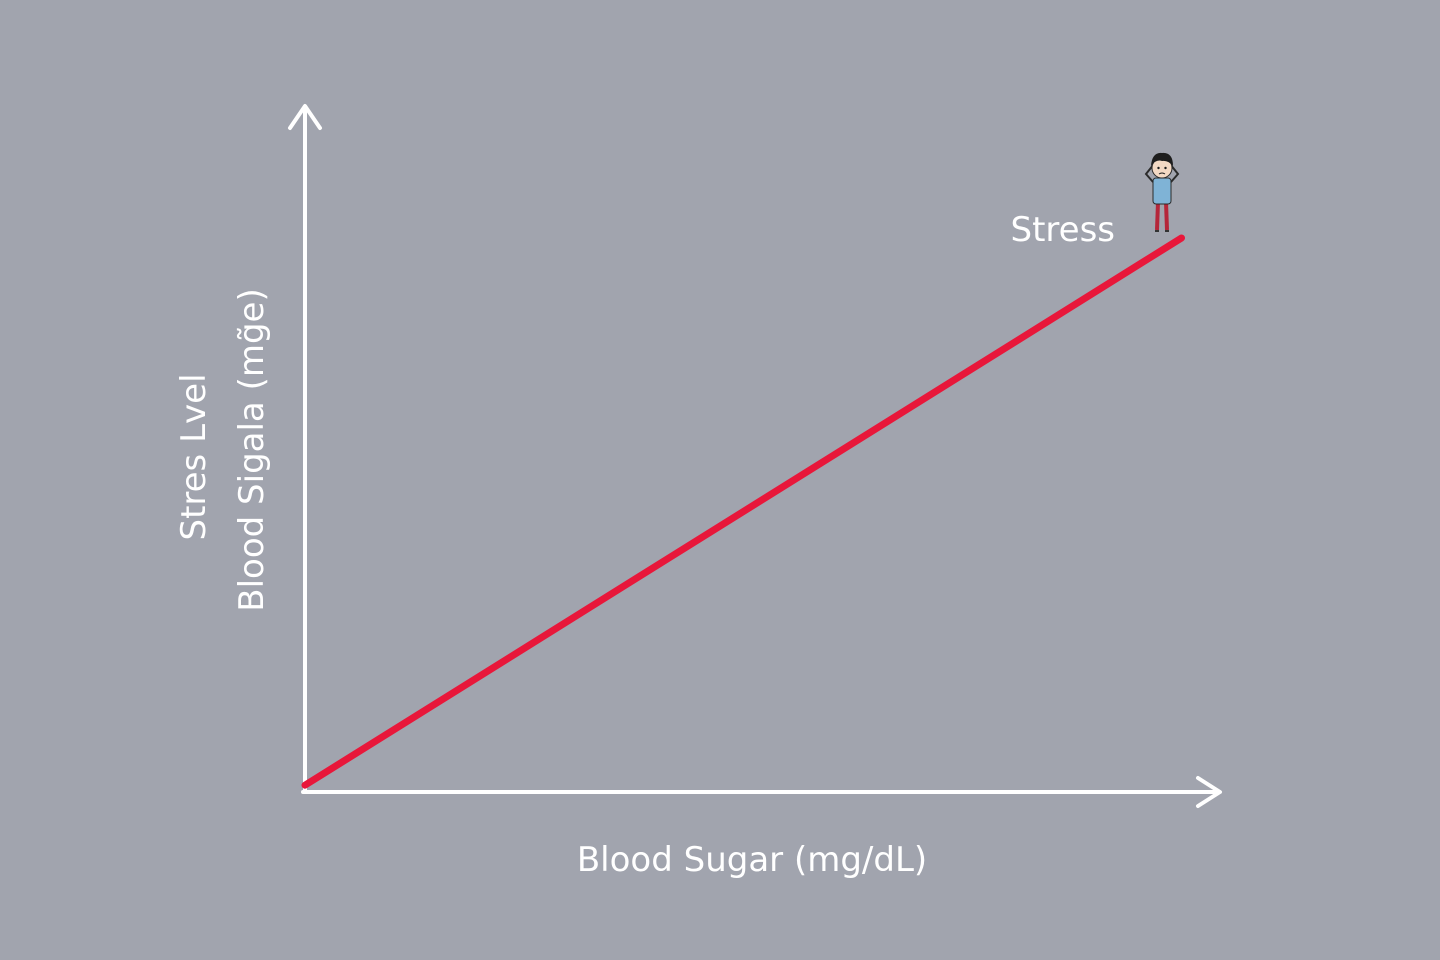  Describe the element at coordinates (1162, 192) in the screenshot. I see `stressed-person-icon` at that location.